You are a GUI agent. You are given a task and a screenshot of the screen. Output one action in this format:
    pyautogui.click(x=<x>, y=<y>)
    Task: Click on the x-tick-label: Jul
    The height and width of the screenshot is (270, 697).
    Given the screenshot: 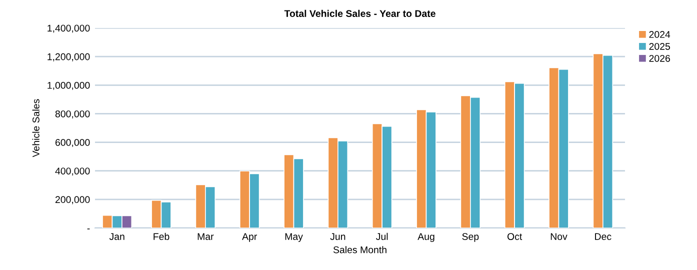 What is the action you would take?
    pyautogui.click(x=382, y=236)
    